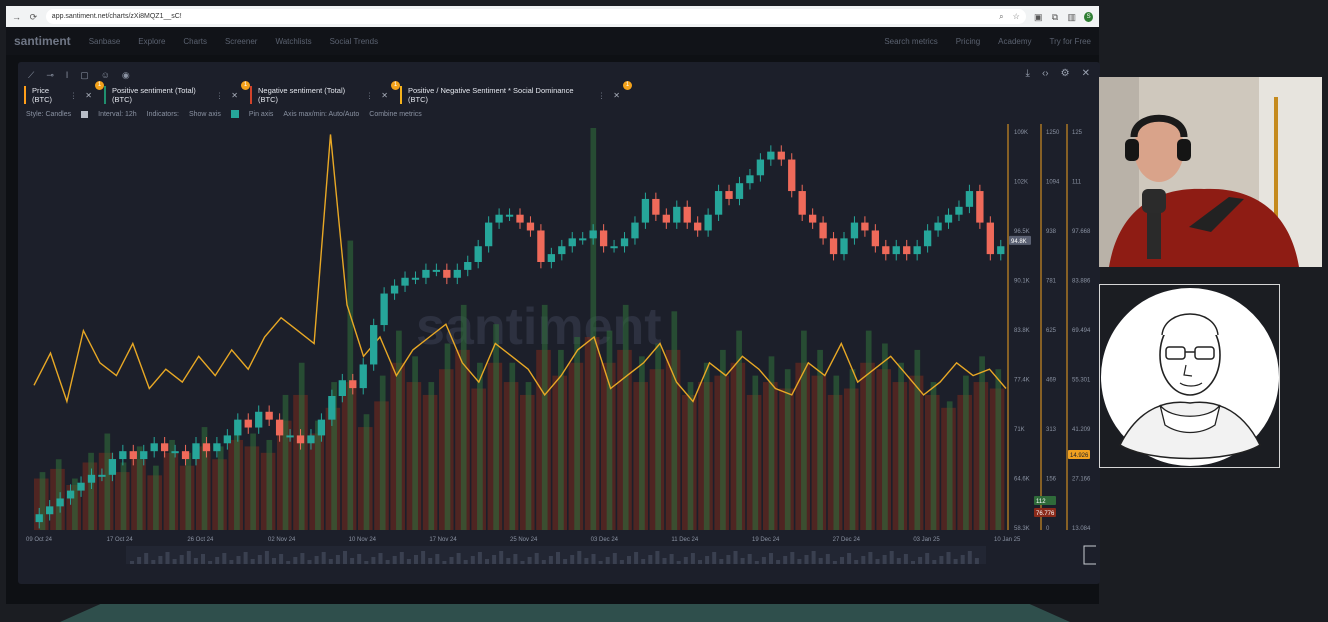  What do you see at coordinates (1015, 41) in the screenshot?
I see `nav-item-academy: Academy` at bounding box center [1015, 41].